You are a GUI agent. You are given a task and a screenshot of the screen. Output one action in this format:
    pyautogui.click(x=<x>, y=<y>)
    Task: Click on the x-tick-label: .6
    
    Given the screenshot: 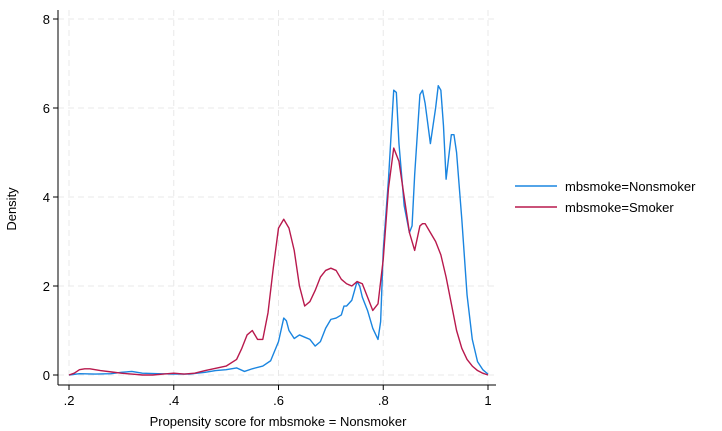 What is the action you would take?
    pyautogui.click(x=278, y=400)
    